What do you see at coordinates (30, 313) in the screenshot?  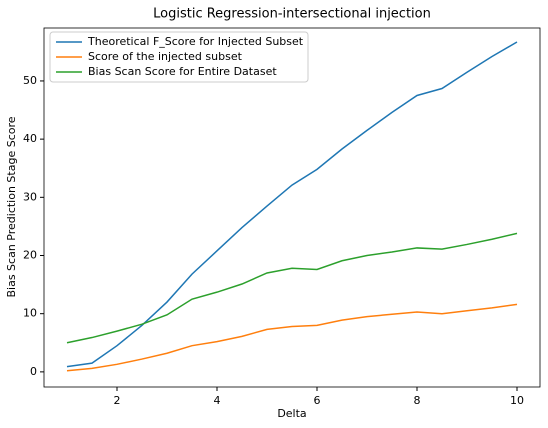 I see `y-tick-label: 10` at bounding box center [30, 313].